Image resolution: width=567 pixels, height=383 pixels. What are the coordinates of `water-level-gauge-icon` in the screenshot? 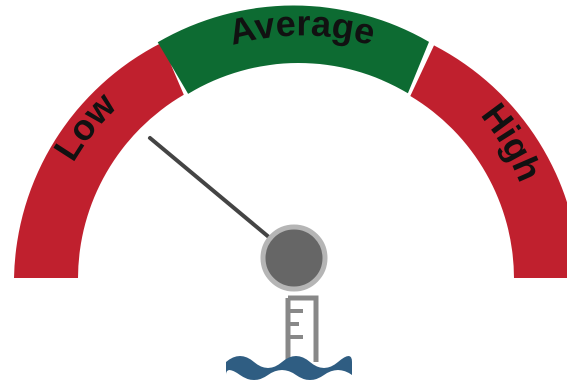 It's located at (289, 337).